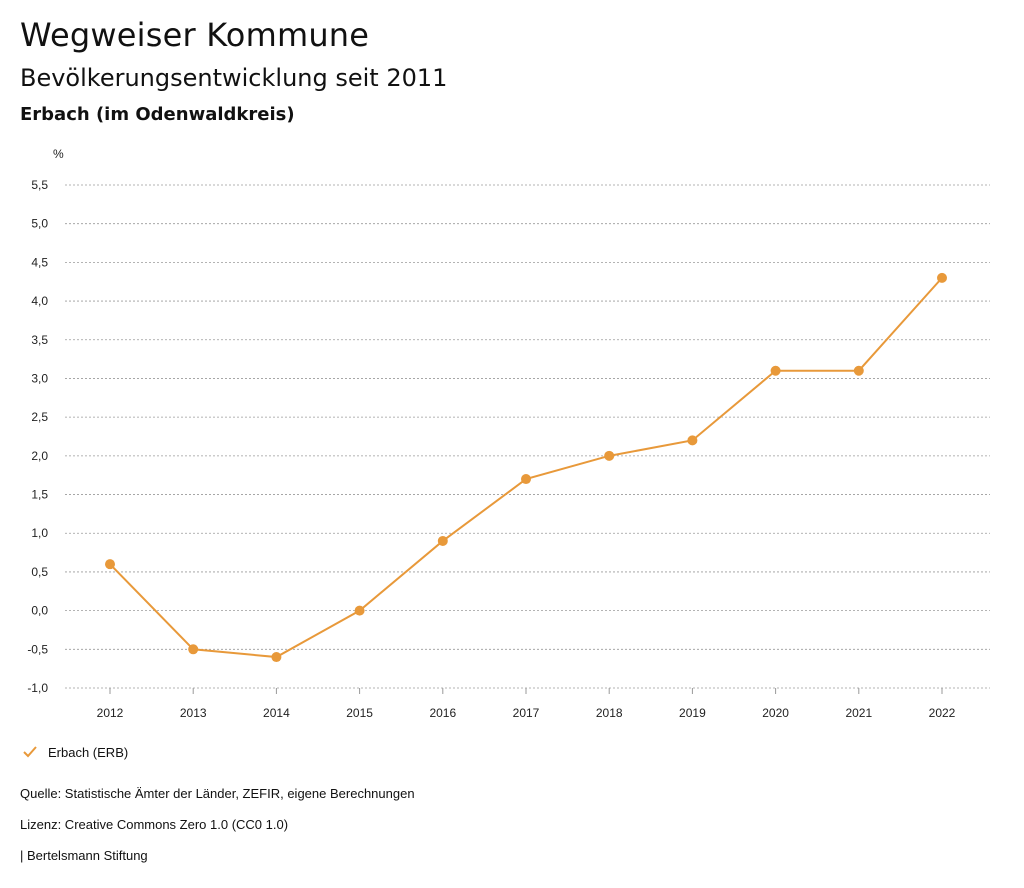 This screenshot has height=888, width=1024. Describe the element at coordinates (39, 378) in the screenshot. I see `y-tick-label: 3,0` at that location.